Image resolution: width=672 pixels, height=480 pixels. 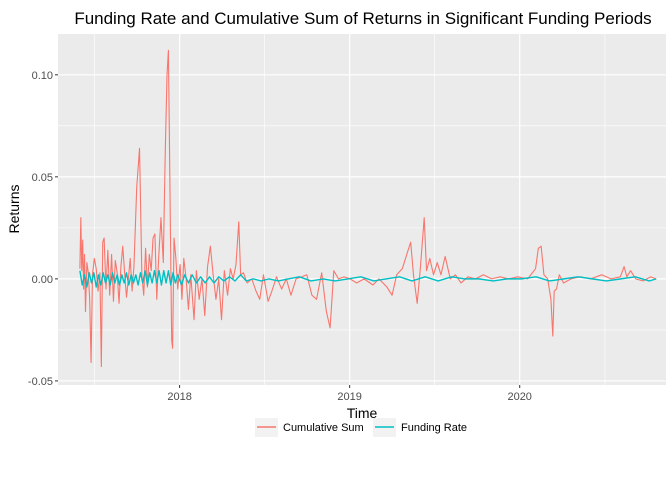 I want to click on legend: Cumulative Sum Funding Rate, so click(x=361, y=427).